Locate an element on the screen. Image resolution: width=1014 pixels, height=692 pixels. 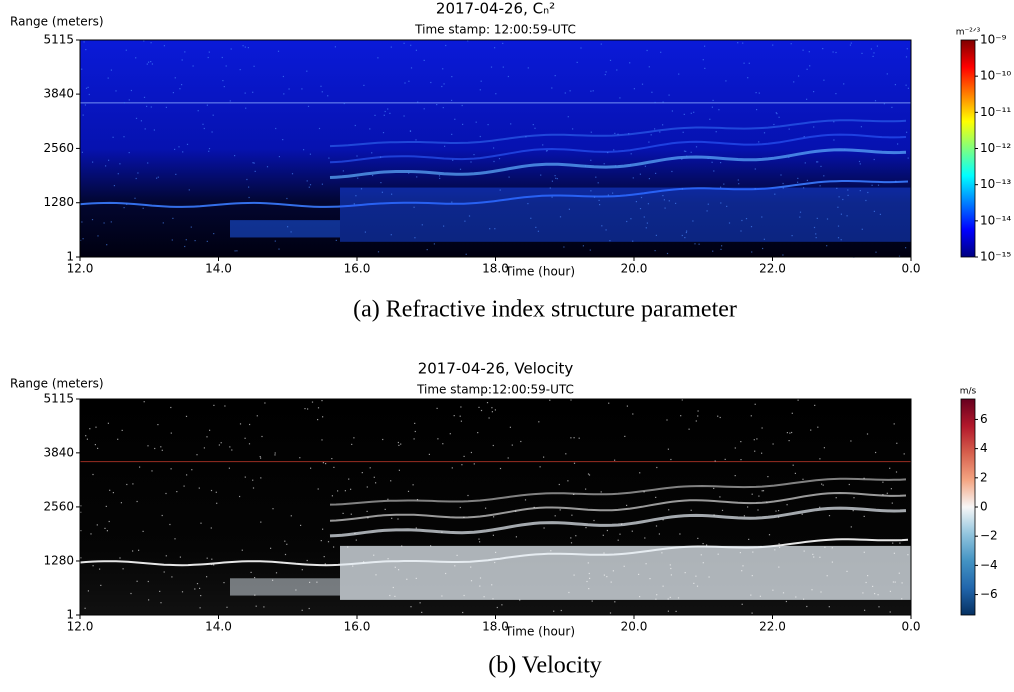
x-tick-label: 22.0 is located at coordinates (772, 269).